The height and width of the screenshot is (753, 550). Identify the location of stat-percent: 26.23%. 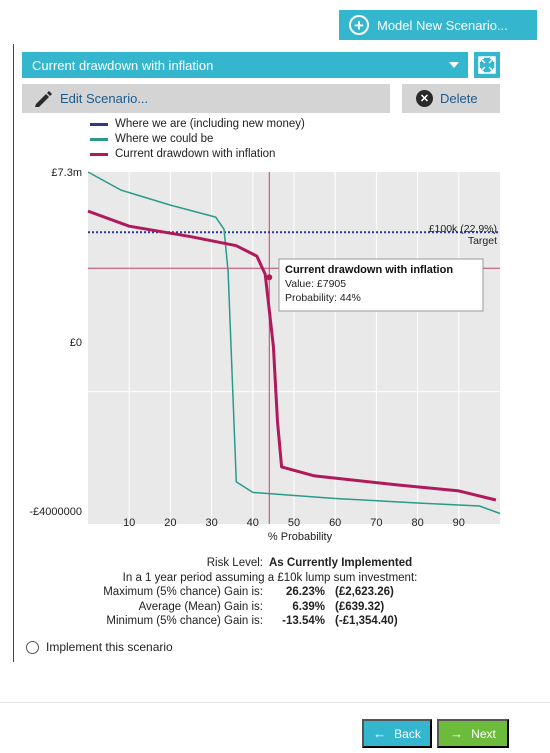
(305, 592).